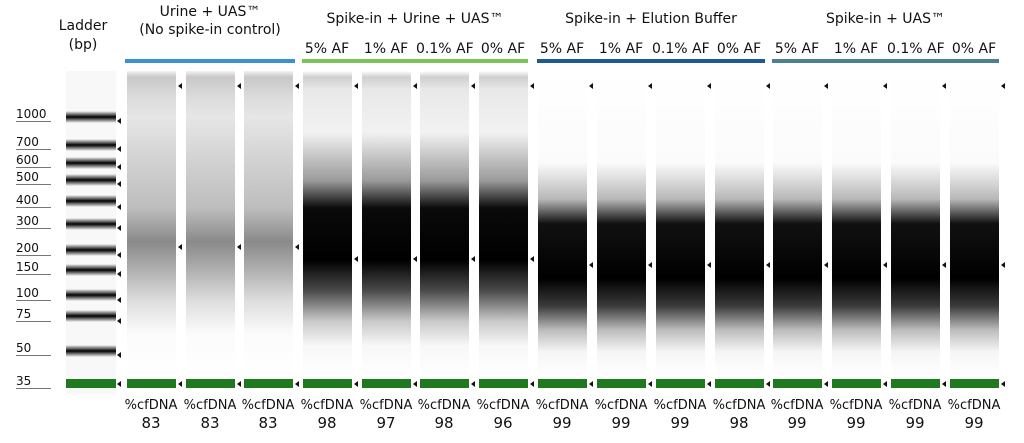 This screenshot has width=1024, height=443. What do you see at coordinates (27, 177) in the screenshot?
I see `ladder-size-label: 500` at bounding box center [27, 177].